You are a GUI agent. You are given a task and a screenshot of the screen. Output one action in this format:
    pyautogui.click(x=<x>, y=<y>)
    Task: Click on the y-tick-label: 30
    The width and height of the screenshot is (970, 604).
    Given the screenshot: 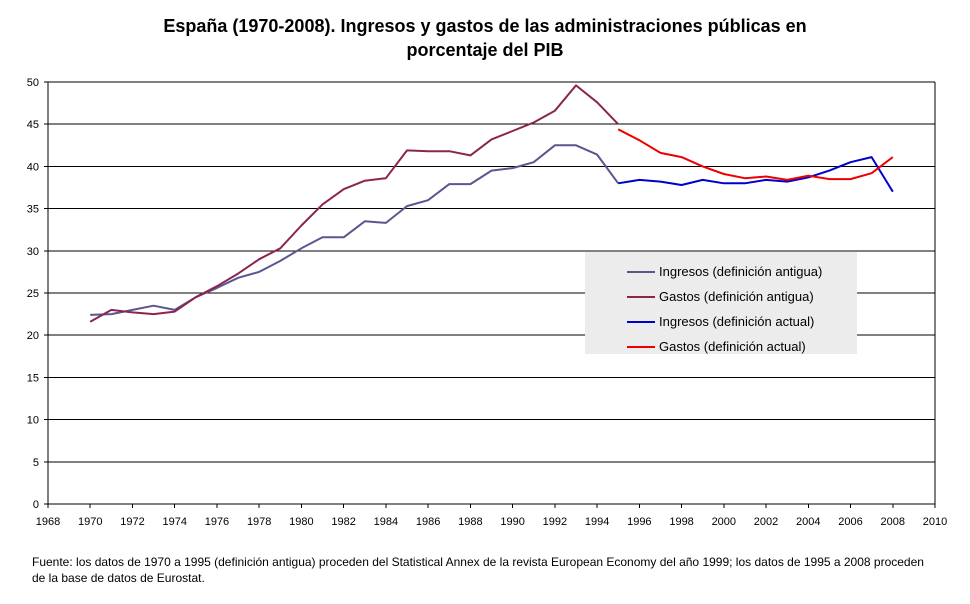 What is the action you would take?
    pyautogui.click(x=33, y=252)
    